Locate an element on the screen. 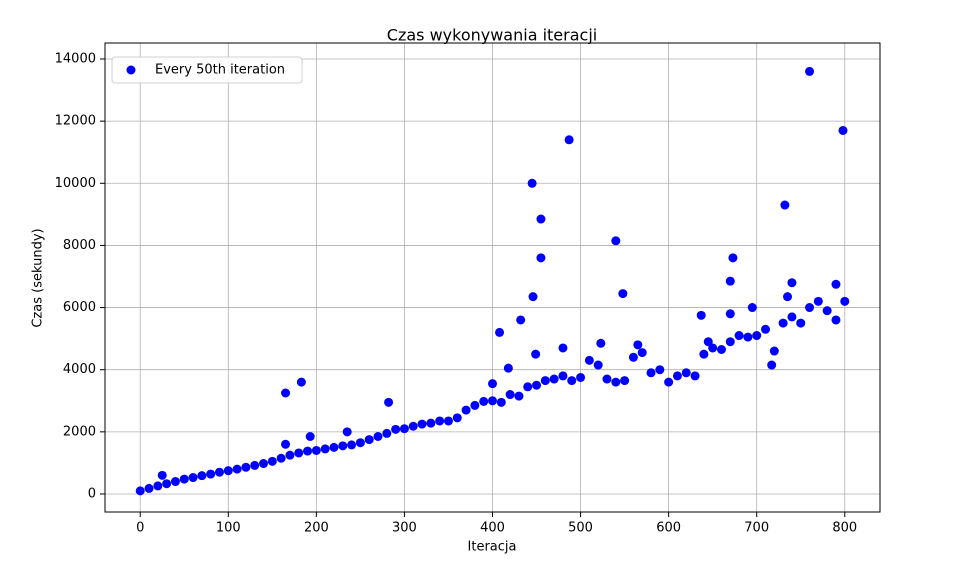 The height and width of the screenshot is (564, 963). x-tick-label: 100 is located at coordinates (228, 528).